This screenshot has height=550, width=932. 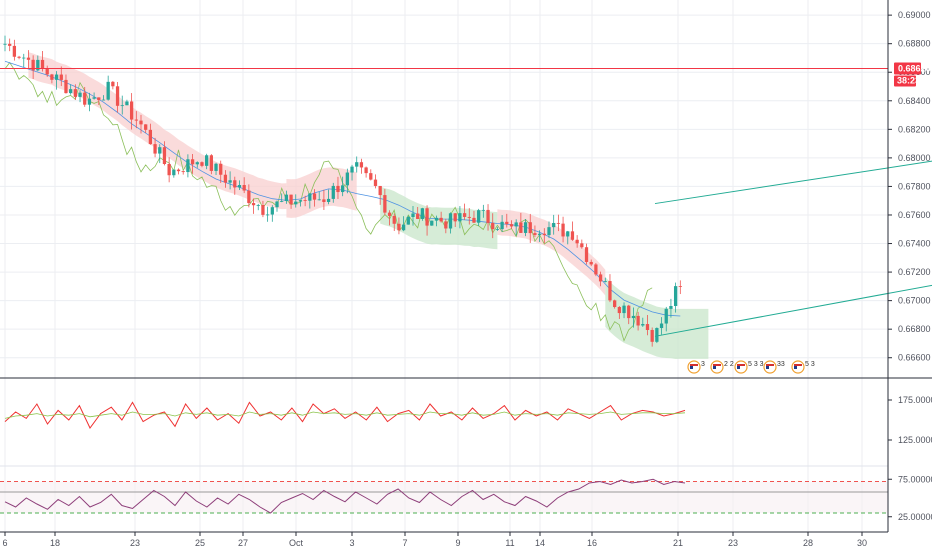 I want to click on rsi-tick-label: 125.00000, so click(x=915, y=440).